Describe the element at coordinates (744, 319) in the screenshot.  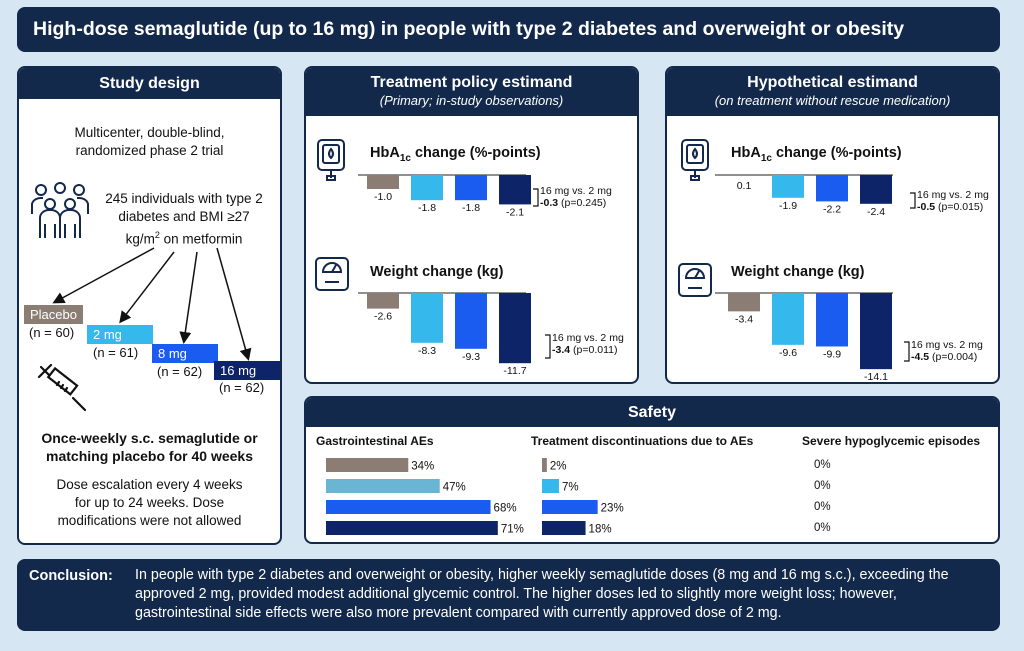
I see `bar-label-placebo: -3.4` at that location.